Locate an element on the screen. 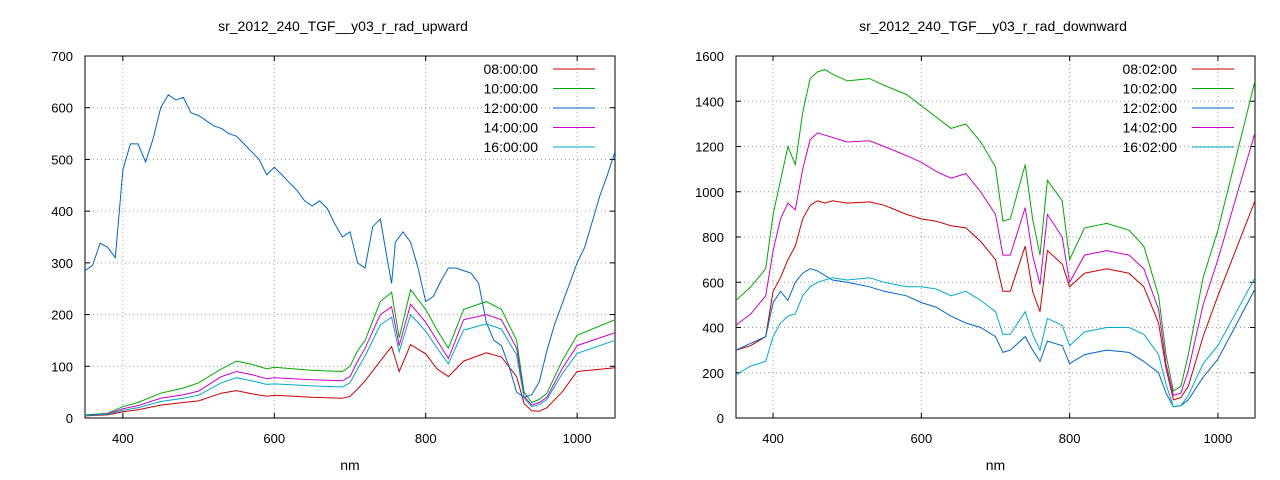 This screenshot has height=480, width=1280. y-tick-label: 100 is located at coordinates (62, 366).